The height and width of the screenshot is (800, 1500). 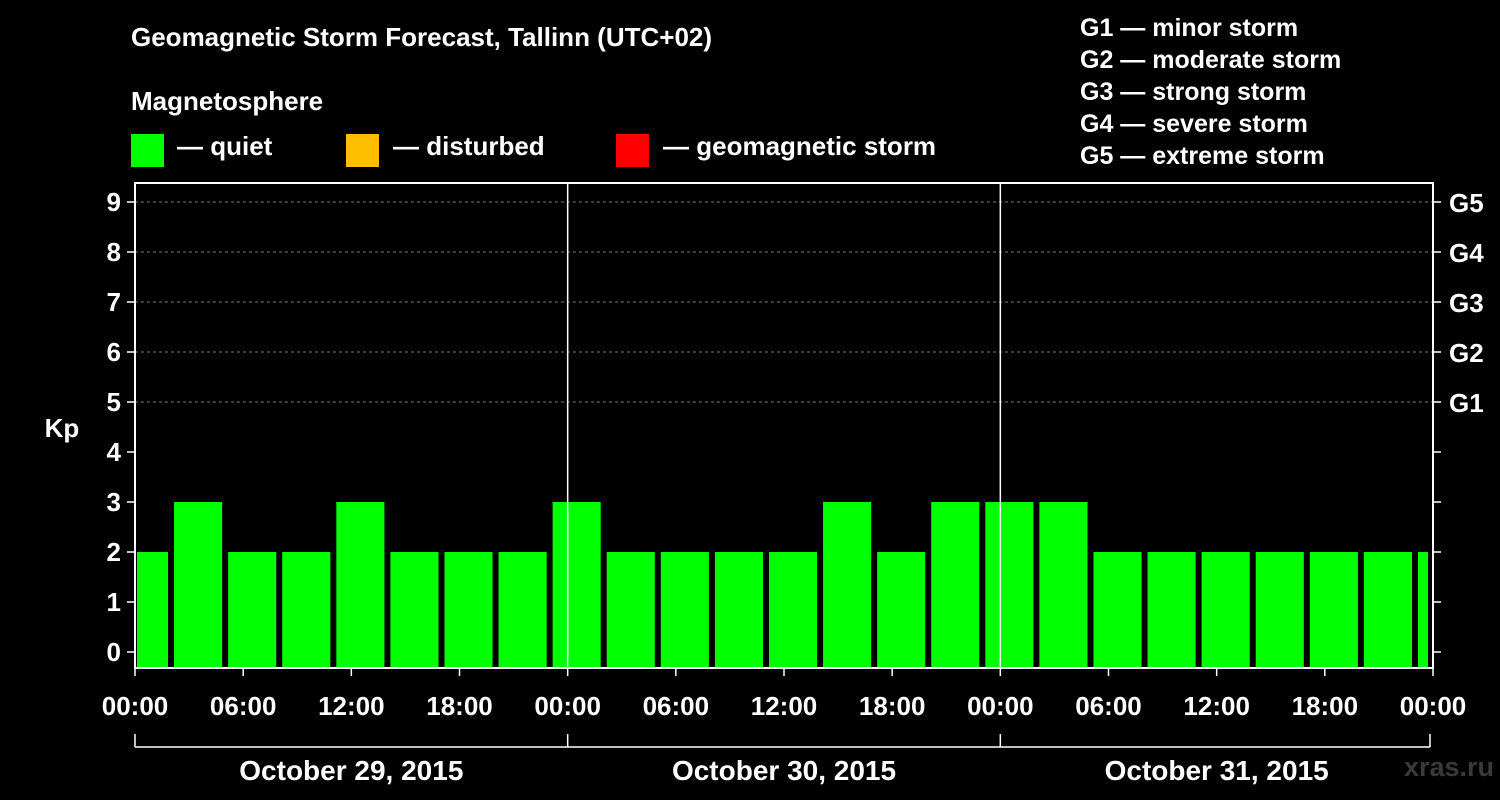 I want to click on x-tick-label-12: 00:00, so click(x=1433, y=706).